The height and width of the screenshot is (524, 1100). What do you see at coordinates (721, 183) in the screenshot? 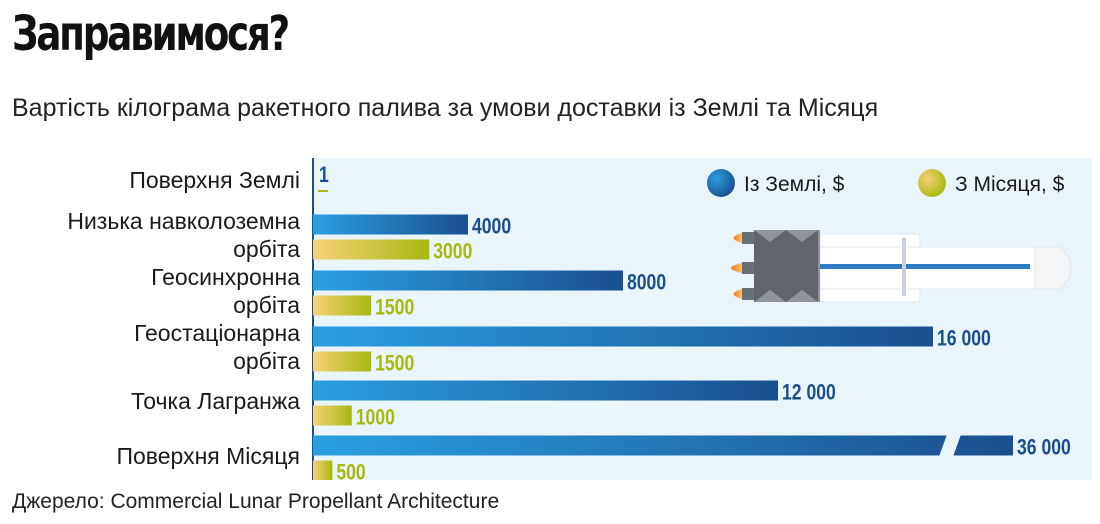
I see `legend-earth-marker` at bounding box center [721, 183].